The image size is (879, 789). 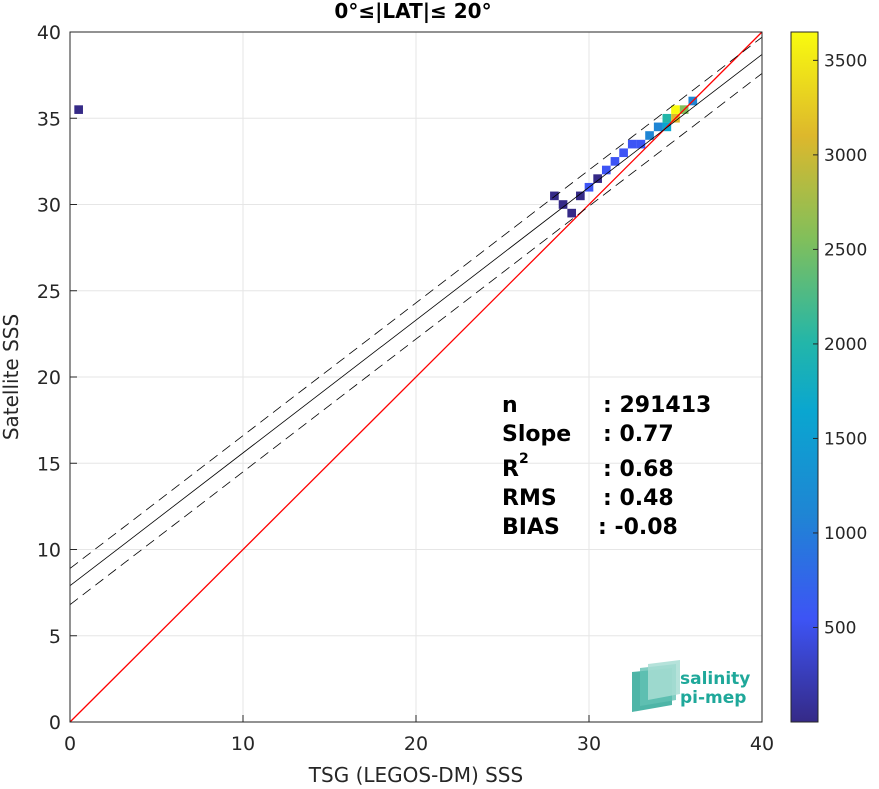 I want to click on stat-r2-value: : 0.68, so click(x=638, y=469).